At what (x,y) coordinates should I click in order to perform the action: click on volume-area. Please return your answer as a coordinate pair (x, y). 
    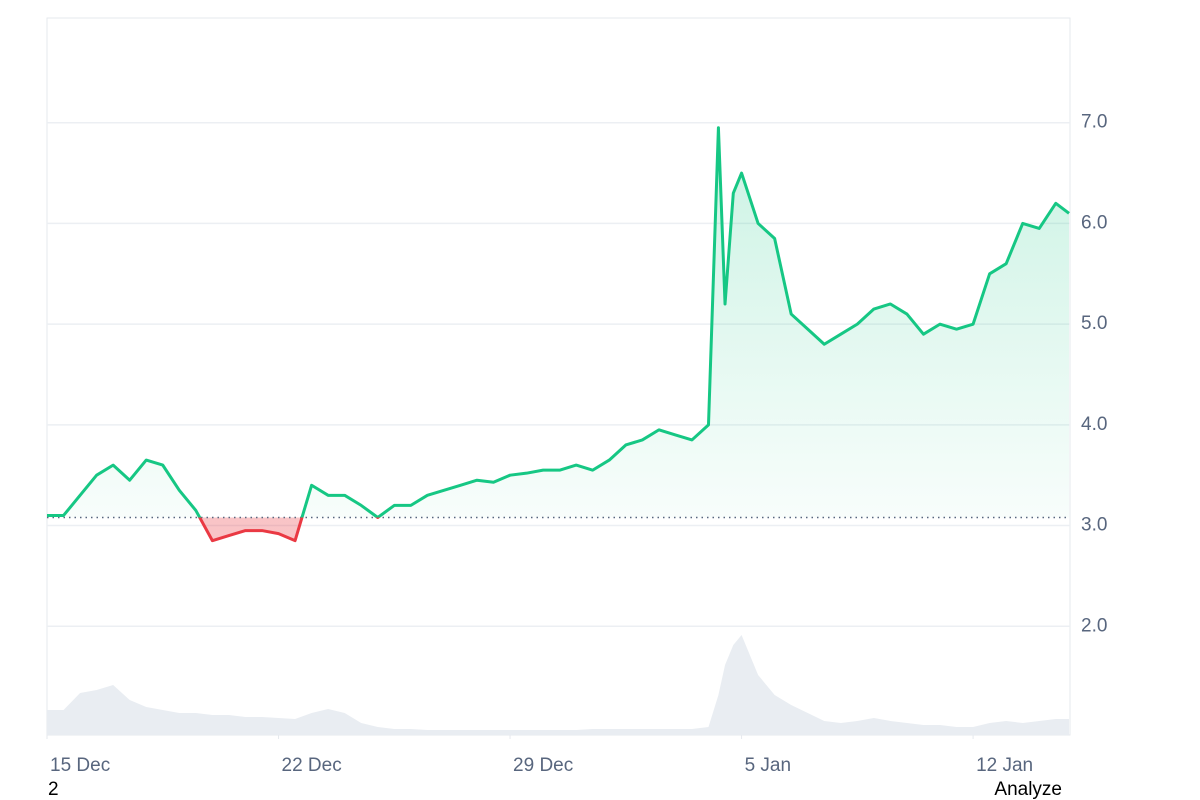
    Looking at the image, I should click on (558, 685).